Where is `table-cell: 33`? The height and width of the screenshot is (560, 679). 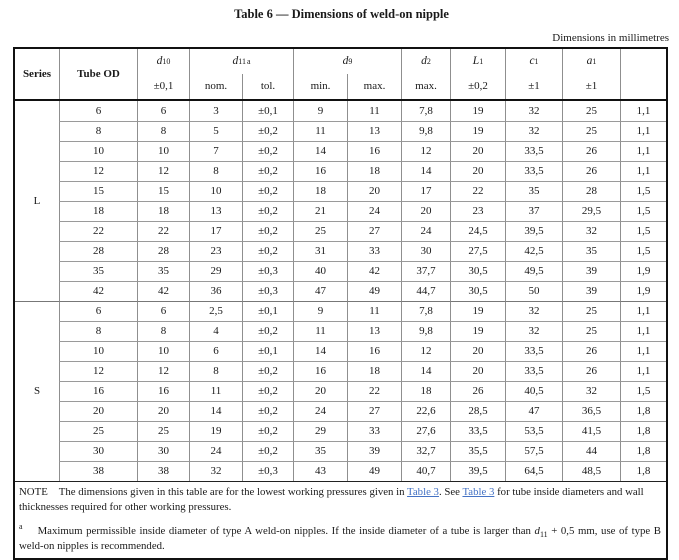
table-cell: 33 is located at coordinates (374, 431).